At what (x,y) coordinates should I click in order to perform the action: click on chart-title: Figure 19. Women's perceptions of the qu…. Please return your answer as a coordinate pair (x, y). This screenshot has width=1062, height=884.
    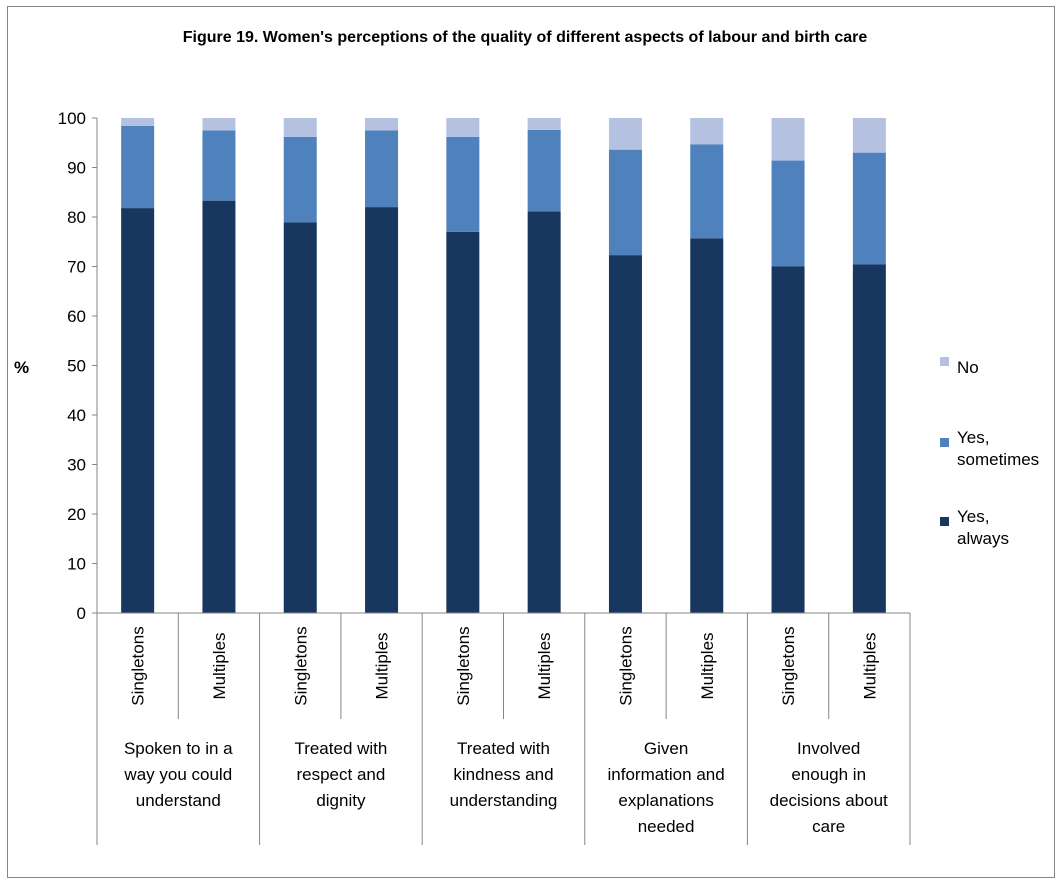
    Looking at the image, I should click on (525, 37).